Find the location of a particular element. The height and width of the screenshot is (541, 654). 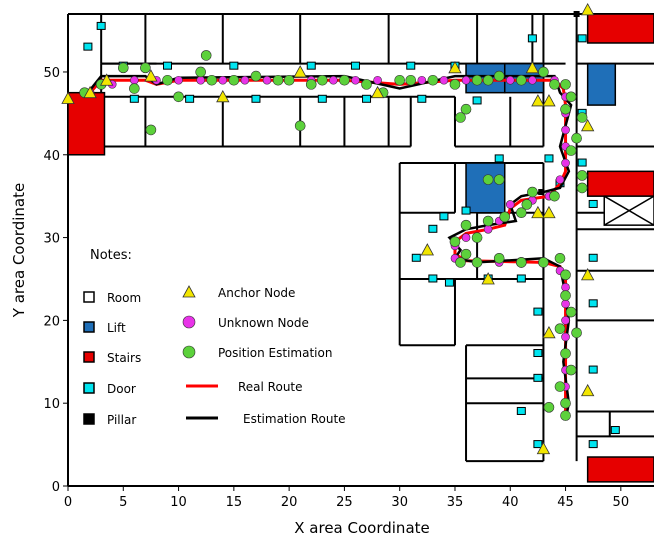

x-tick-label: 10 is located at coordinates (178, 502).